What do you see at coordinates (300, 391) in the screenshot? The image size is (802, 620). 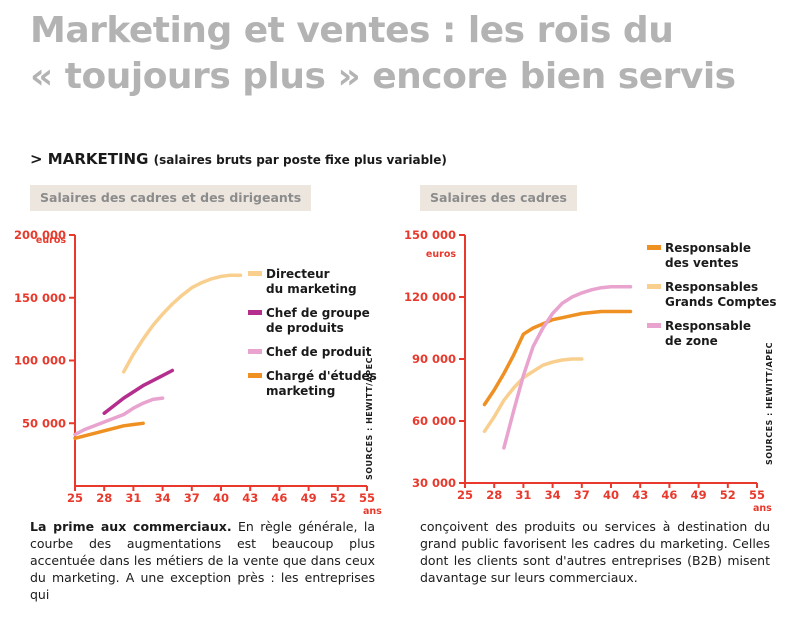 I see `legend-label: marketing` at bounding box center [300, 391].